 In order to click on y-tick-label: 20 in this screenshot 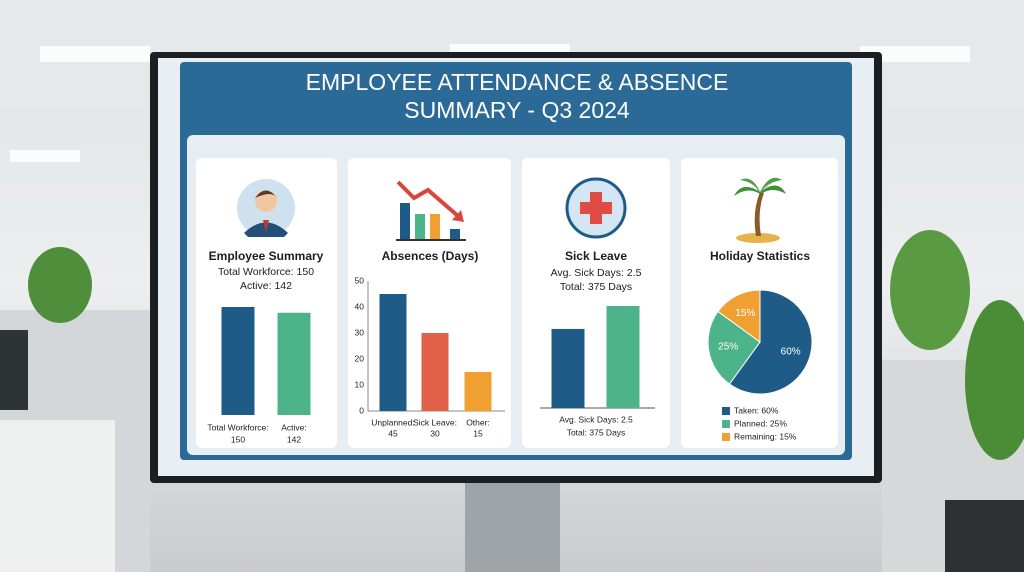, I will do `click(360, 358)`.